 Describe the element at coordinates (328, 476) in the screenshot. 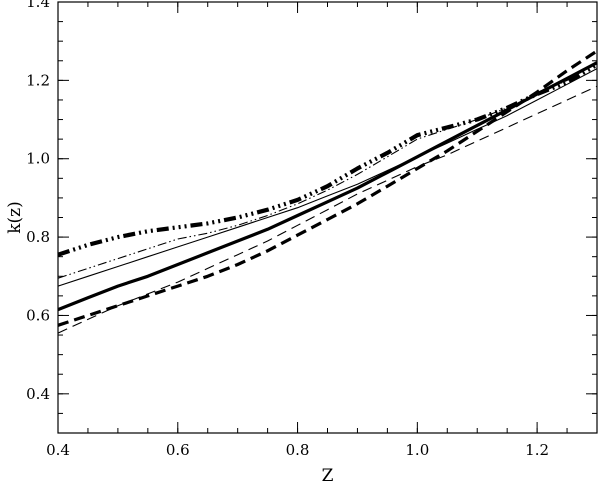

I see `x-axis-label: Z` at that location.